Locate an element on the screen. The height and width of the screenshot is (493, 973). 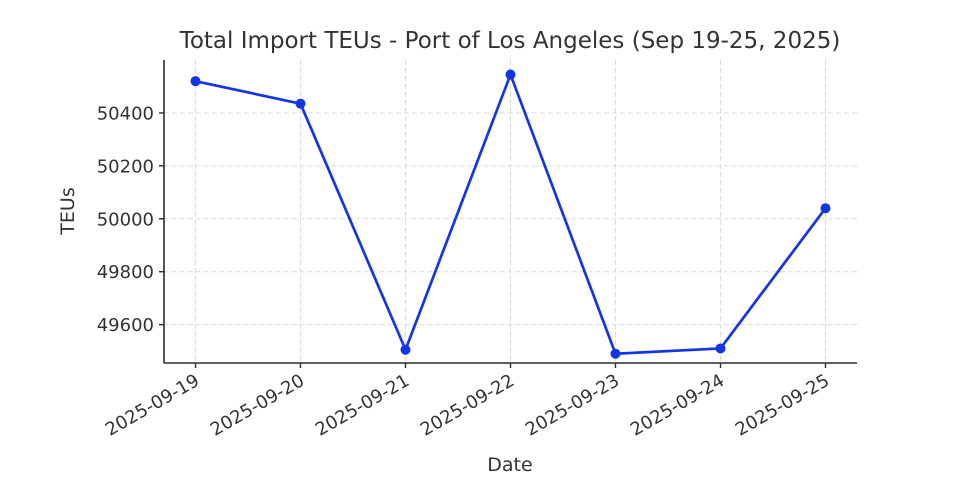
y-tick-label: 50400 is located at coordinates (125, 113).